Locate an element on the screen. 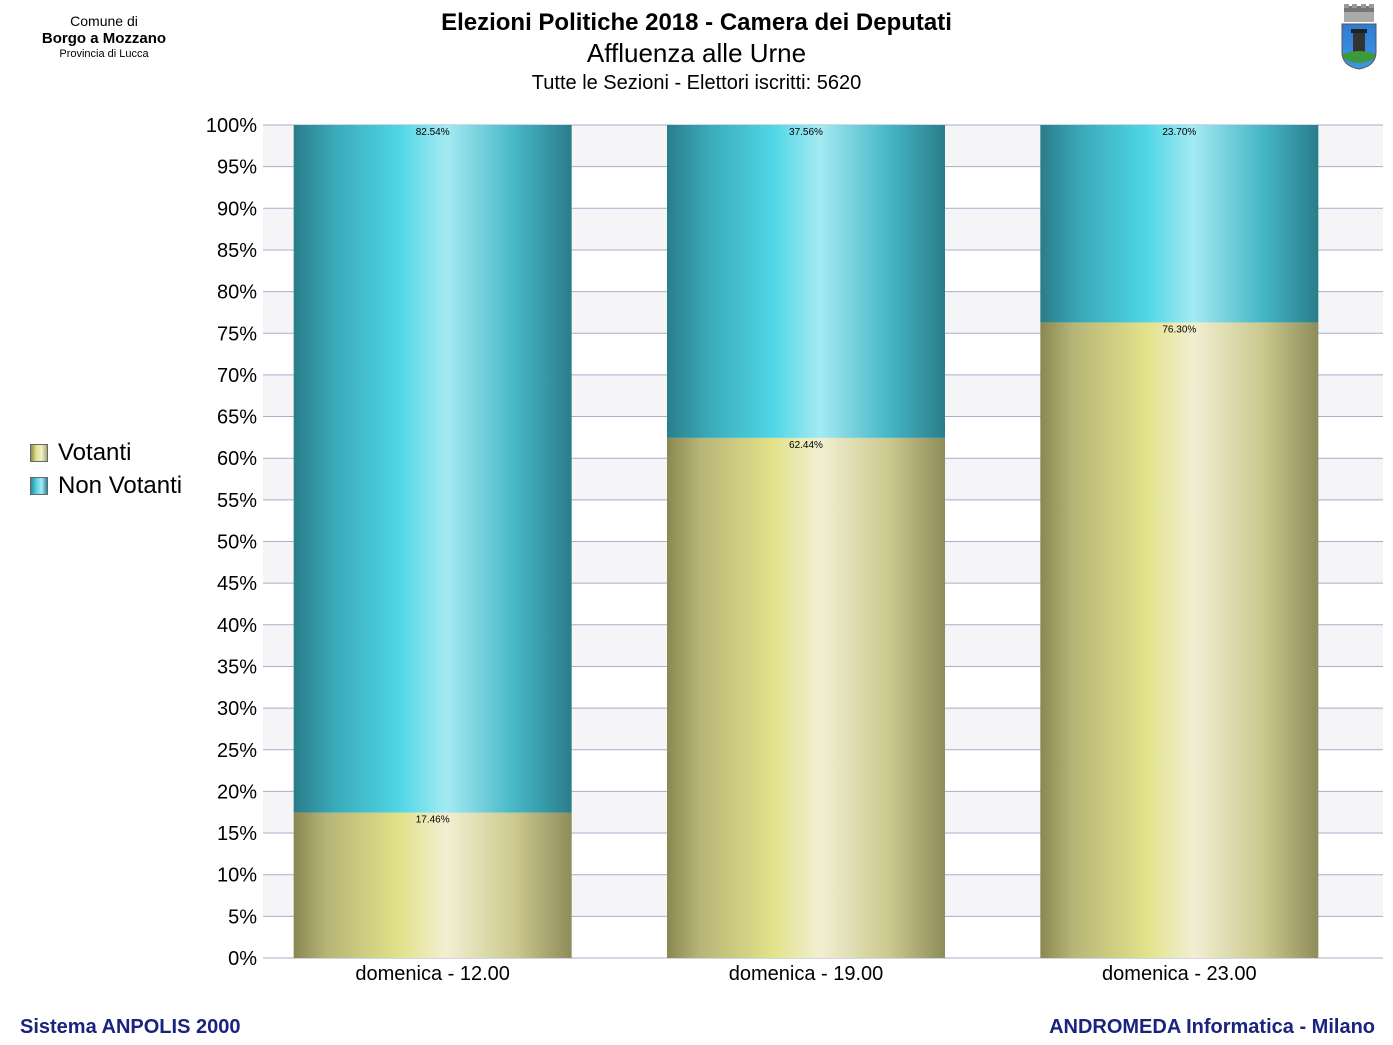  y-tick-label: 80% is located at coordinates (237, 293).